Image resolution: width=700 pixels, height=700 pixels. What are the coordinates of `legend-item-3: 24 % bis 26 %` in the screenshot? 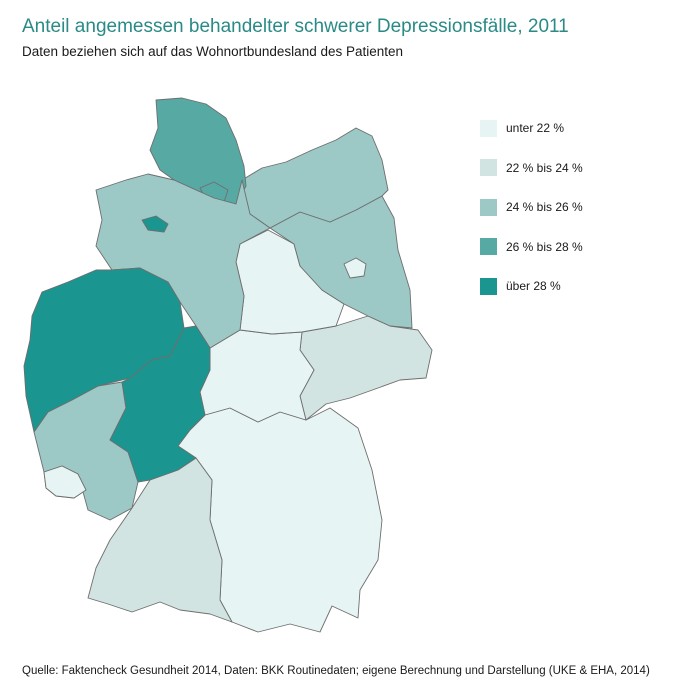 It's located at (531, 207).